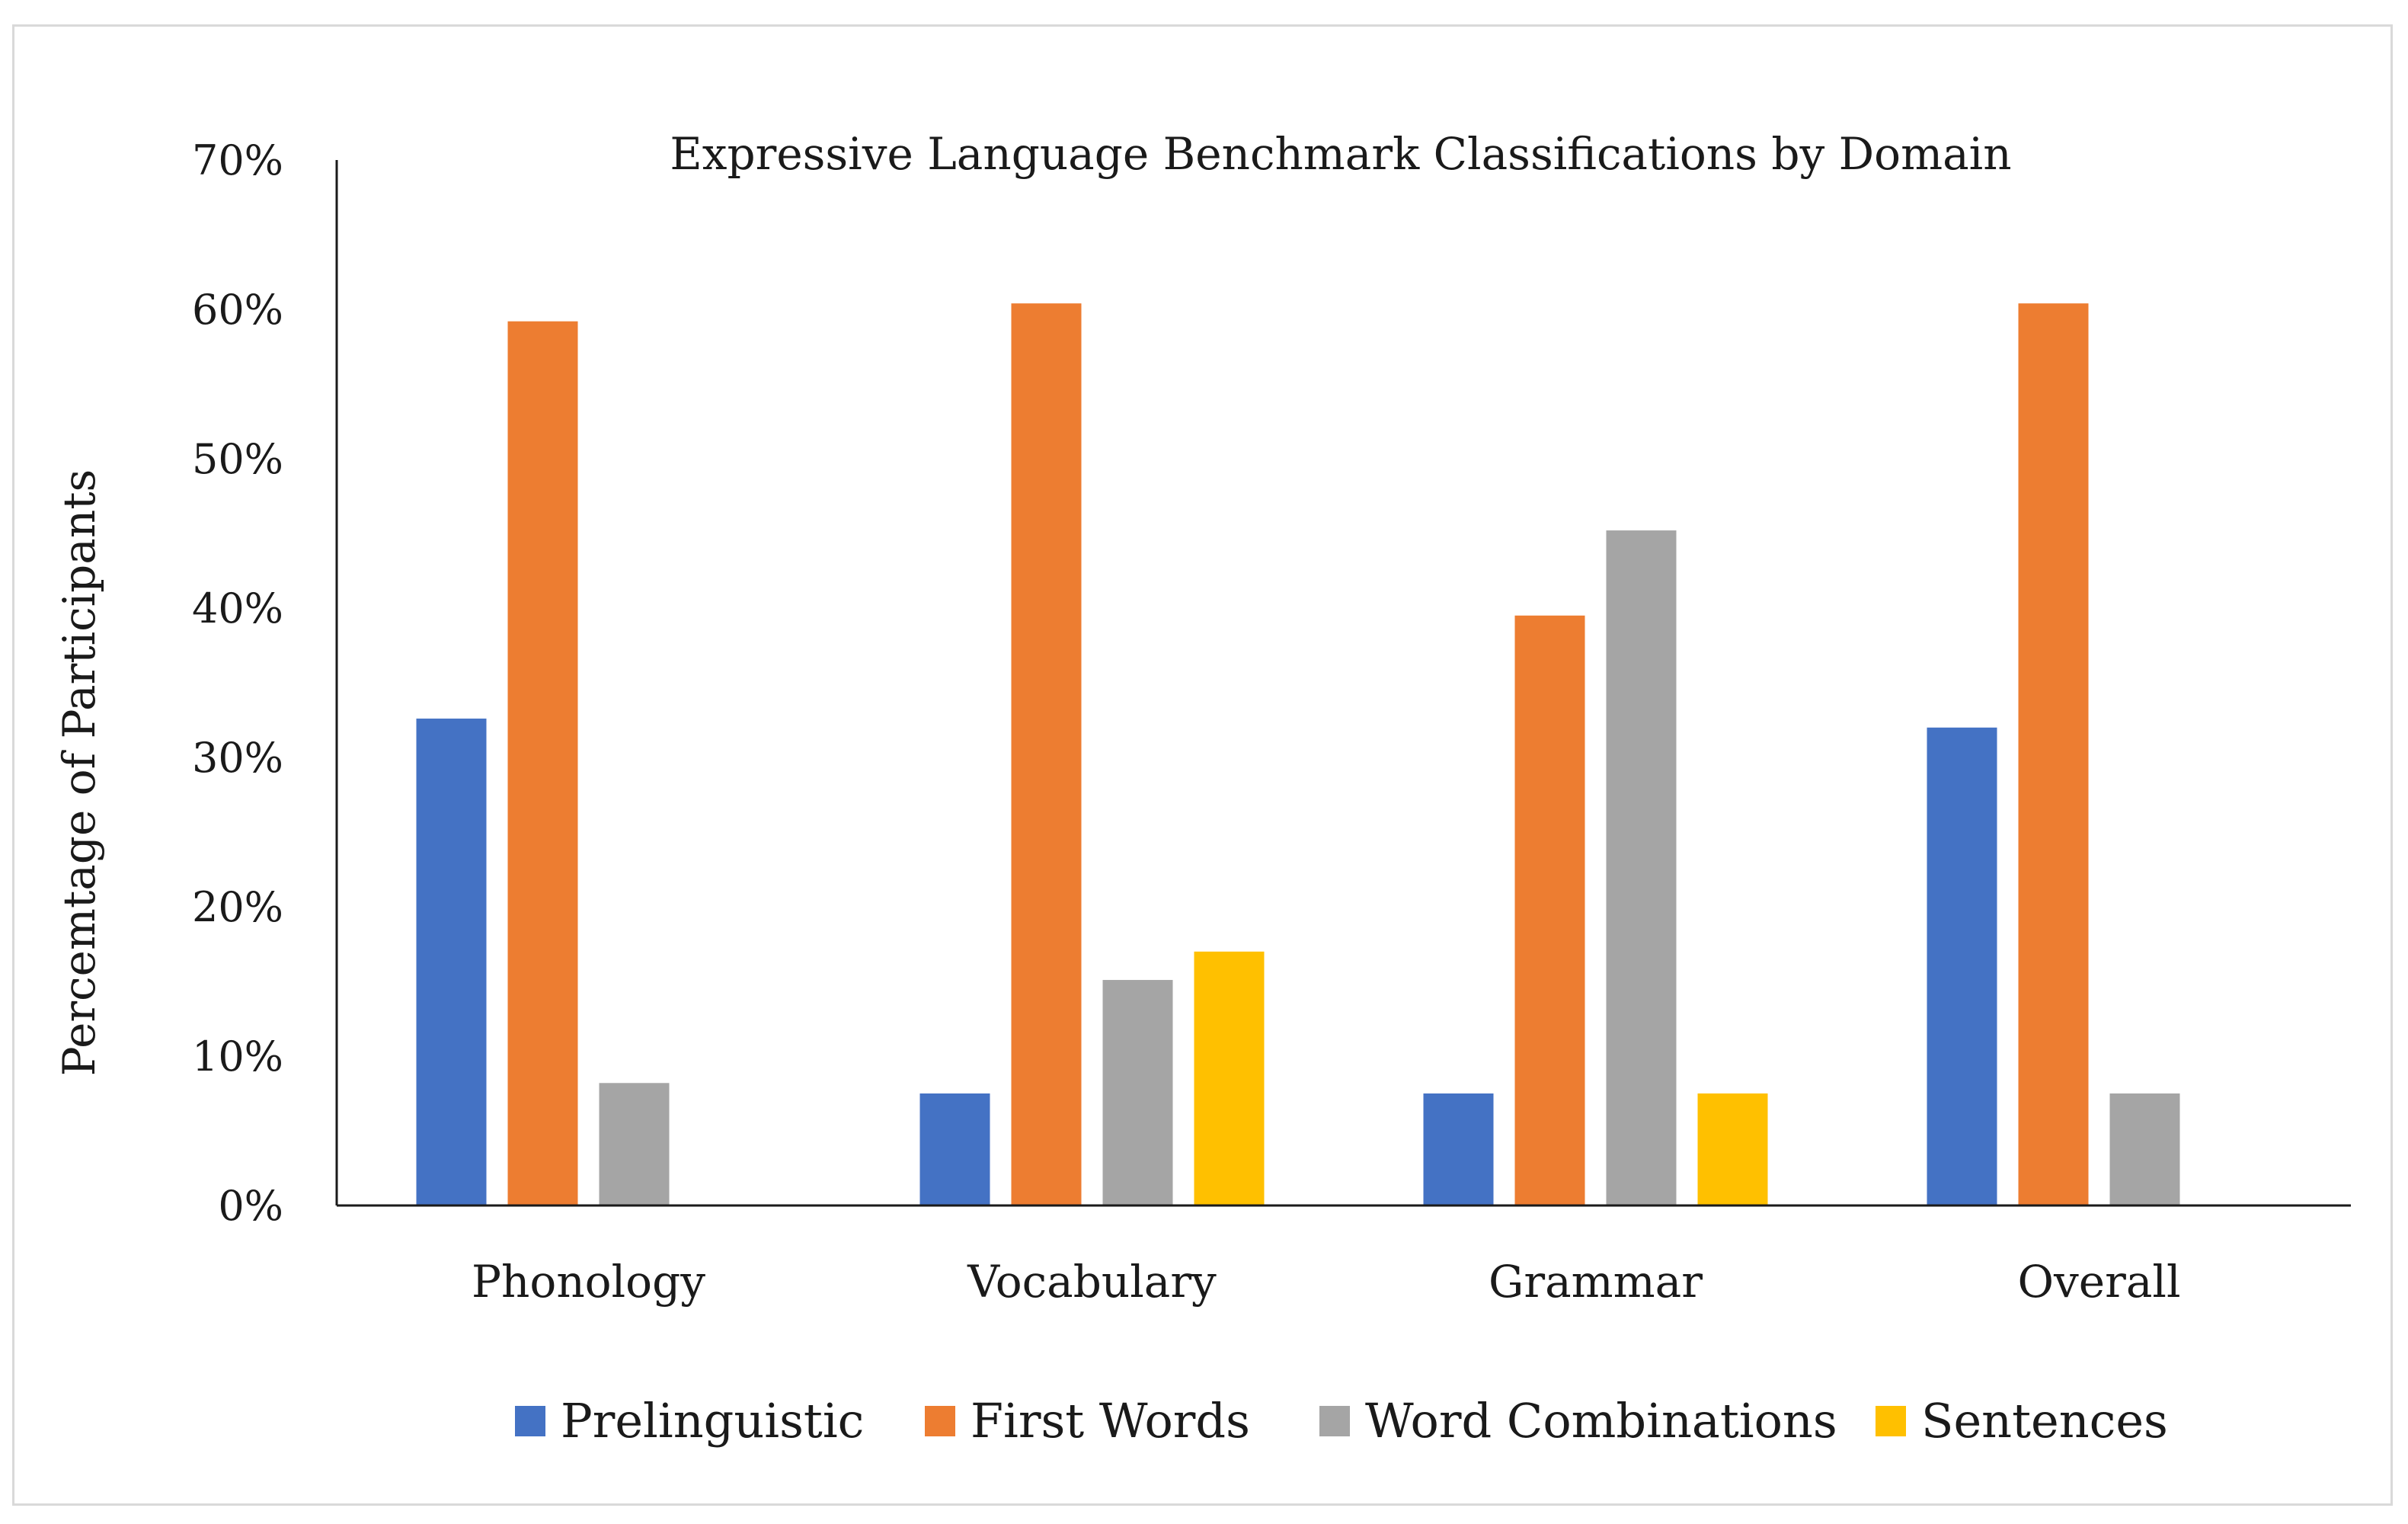  Describe the element at coordinates (1962, 966) in the screenshot. I see `bar-overall-prelinguistic` at that location.